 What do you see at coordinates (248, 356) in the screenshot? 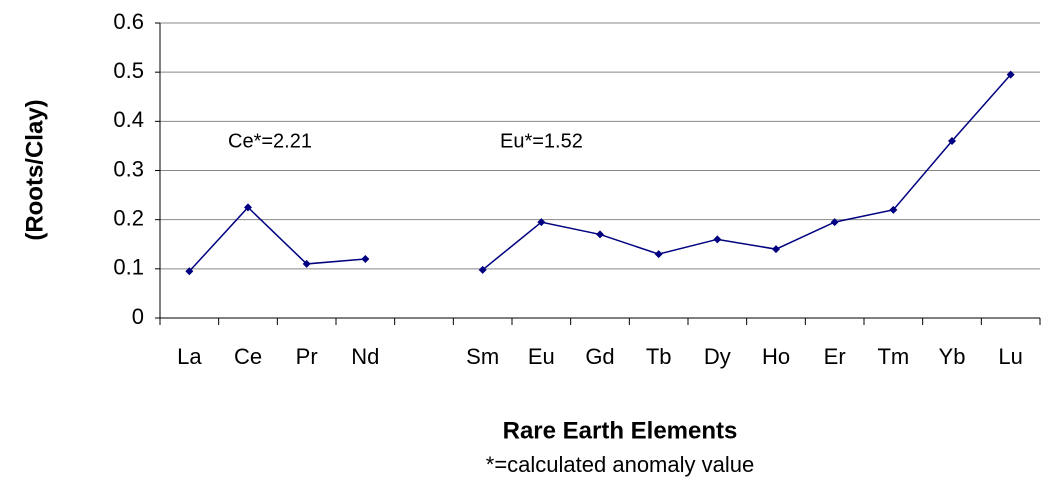
I see `x-tick-label: Ce` at bounding box center [248, 356].